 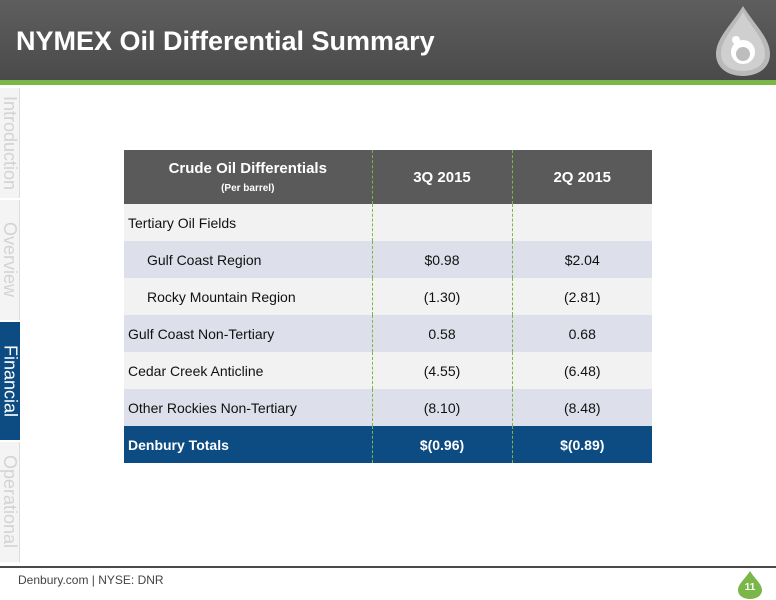 What do you see at coordinates (204, 259) in the screenshot?
I see `row-label: Gulf Coast Region` at bounding box center [204, 259].